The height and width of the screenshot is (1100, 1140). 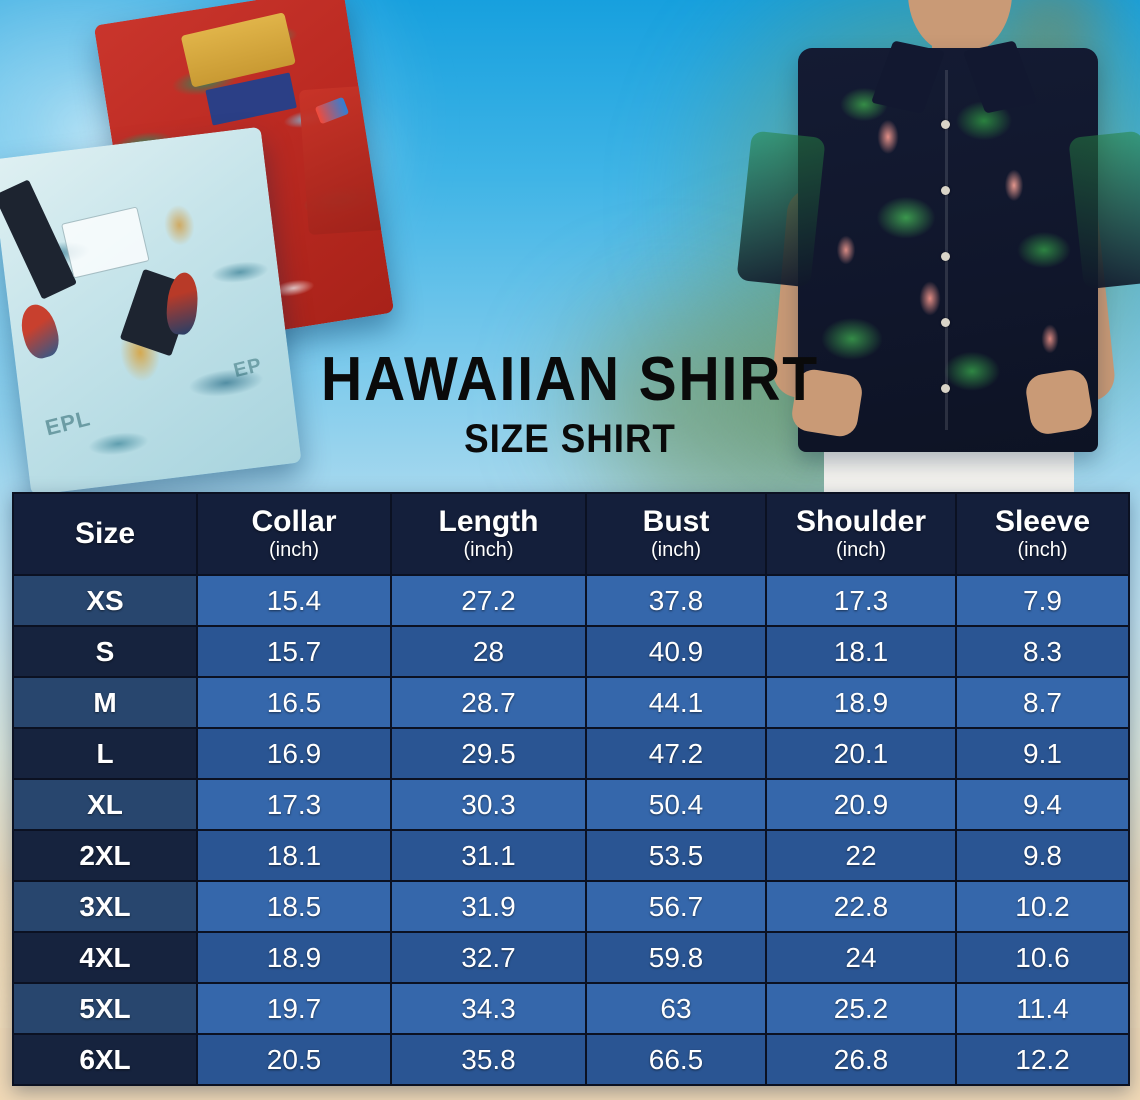 What do you see at coordinates (1042, 906) in the screenshot?
I see `measurement-cell-sleeve: 10.2` at bounding box center [1042, 906].